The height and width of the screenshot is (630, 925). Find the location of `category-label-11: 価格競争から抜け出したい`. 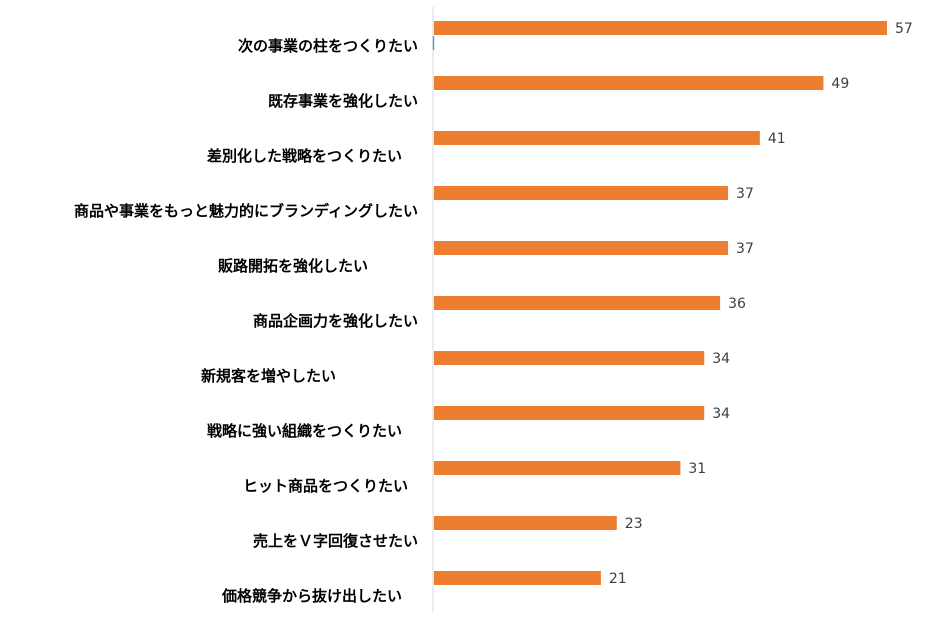

category-label-11: 価格競争から抜け出したい is located at coordinates (311, 596).